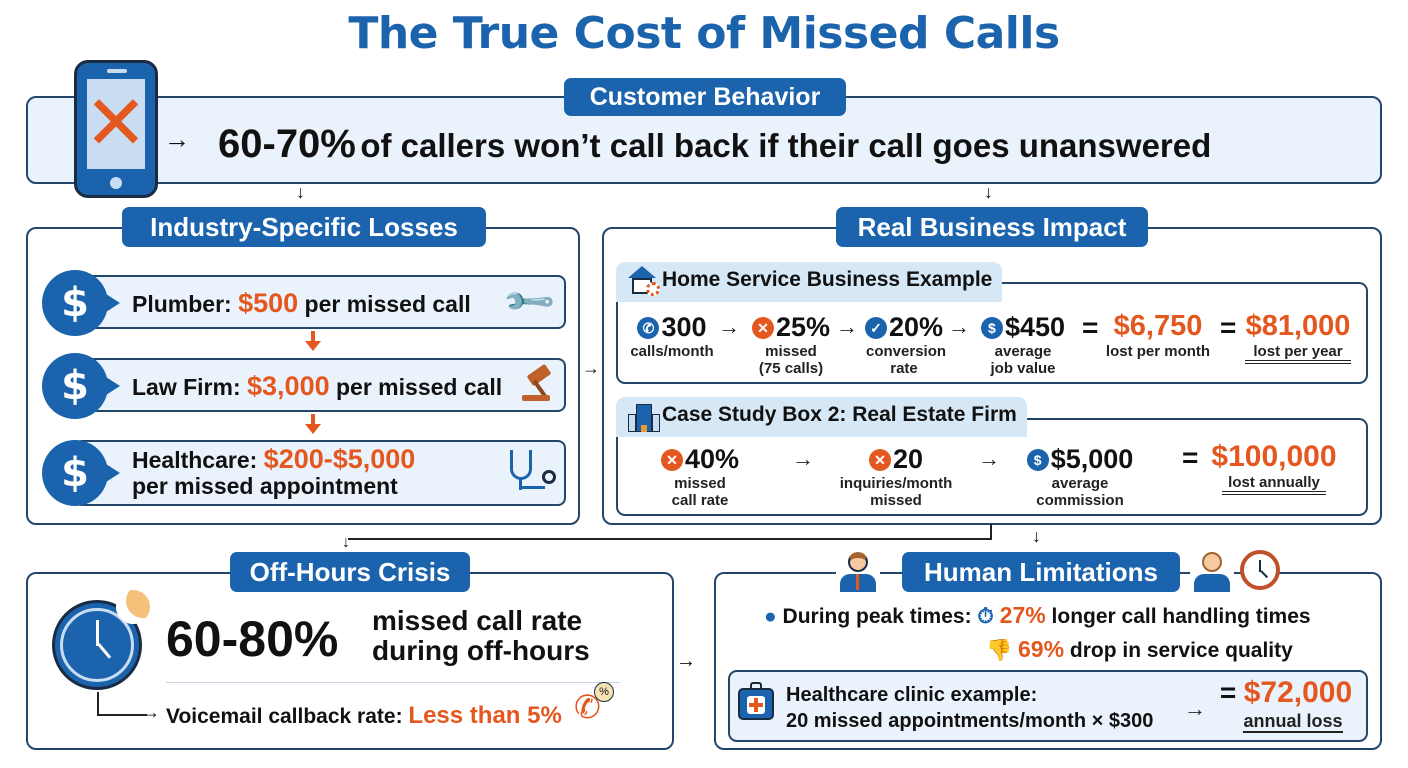  What do you see at coordinates (672, 336) in the screenshot?
I see `metric-calls: ✆ 300 calls/month` at bounding box center [672, 336].